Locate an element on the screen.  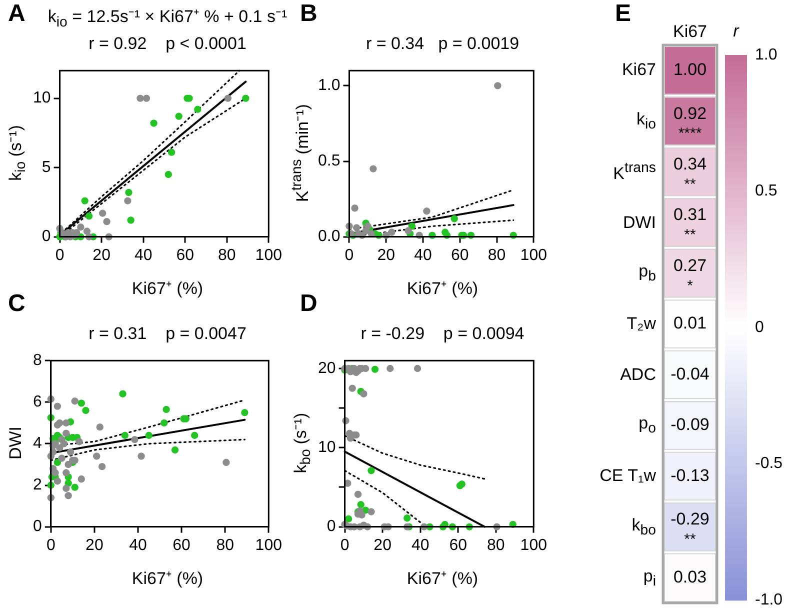
y-tick-label: K$^{trans}$ is located at coordinates (634, 172).